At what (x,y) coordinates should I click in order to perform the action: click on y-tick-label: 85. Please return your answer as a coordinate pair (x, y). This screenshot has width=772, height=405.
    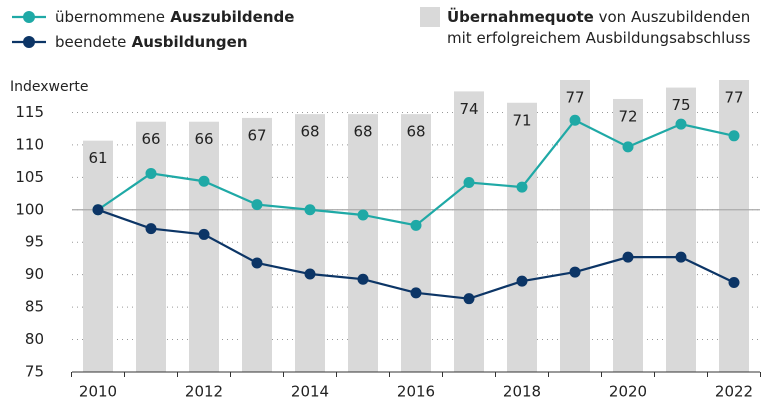
    Looking at the image, I should click on (34, 307).